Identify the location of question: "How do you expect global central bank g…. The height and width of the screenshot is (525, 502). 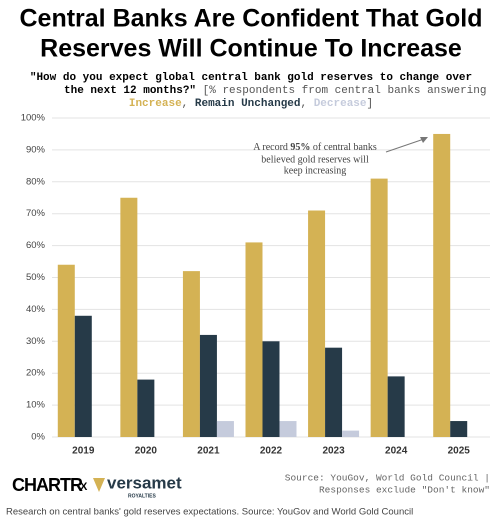
(251, 78).